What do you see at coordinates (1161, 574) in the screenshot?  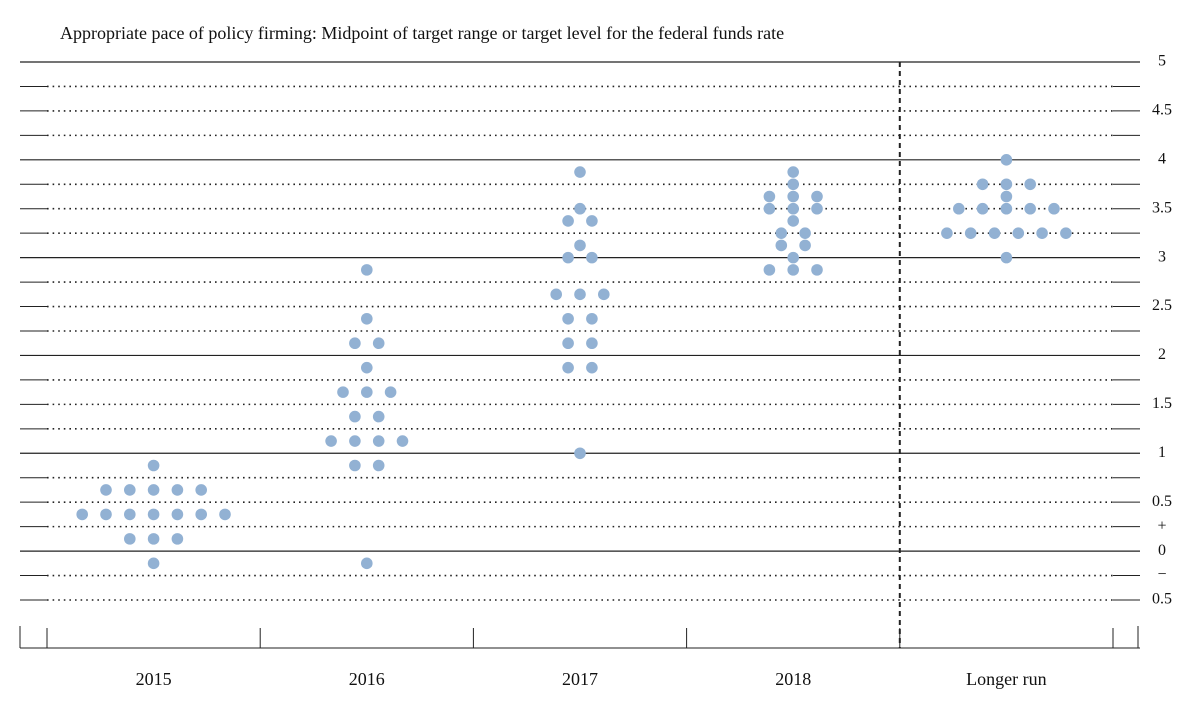 I see `y-tick-label: −` at bounding box center [1161, 574].